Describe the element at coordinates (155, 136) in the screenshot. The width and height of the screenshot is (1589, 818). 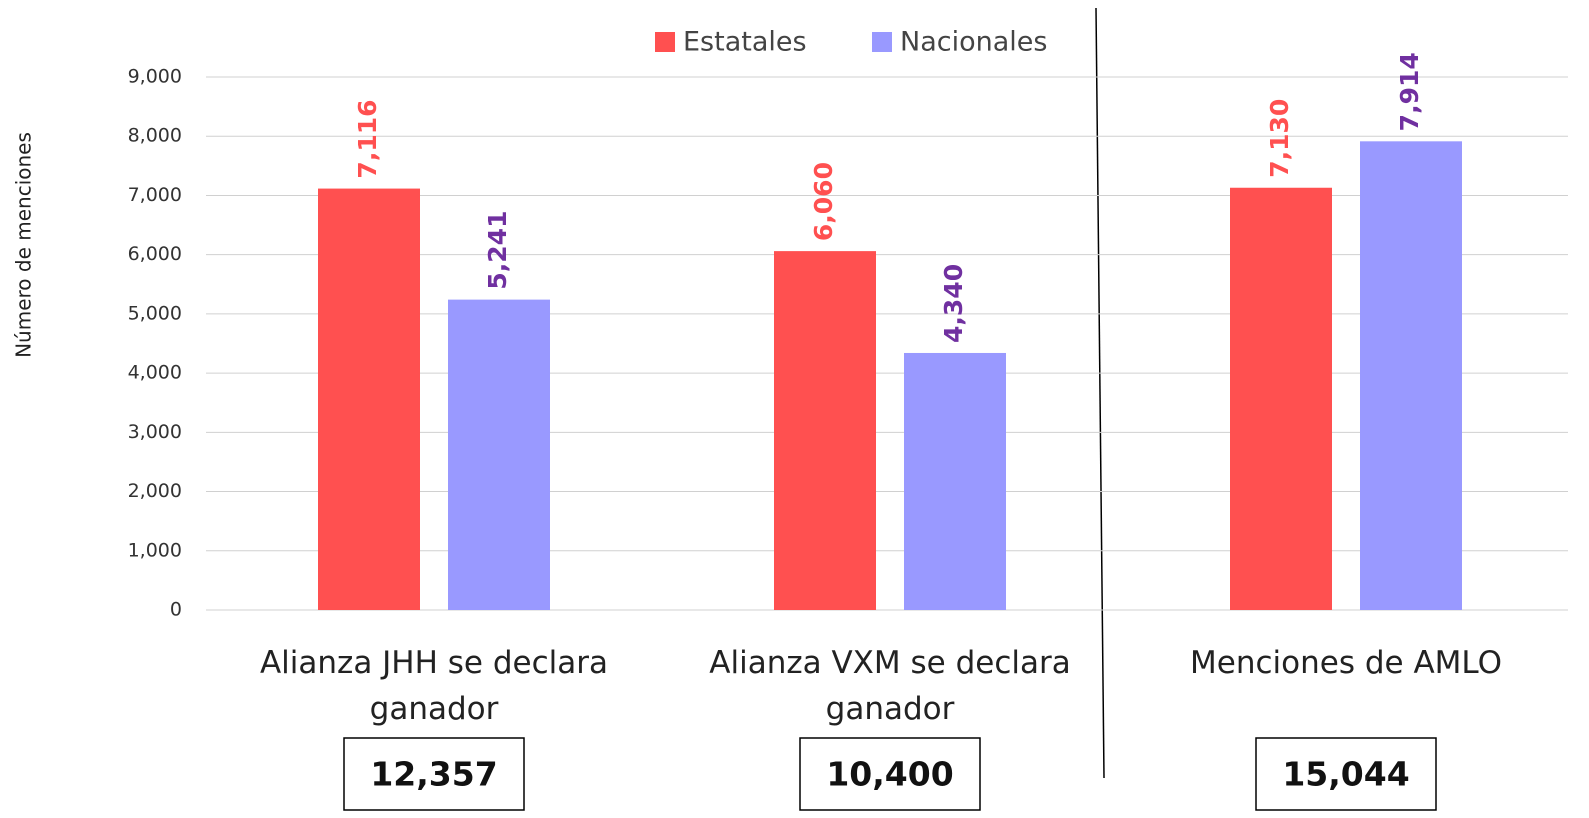
I see `y-tick-label: 8,000` at that location.